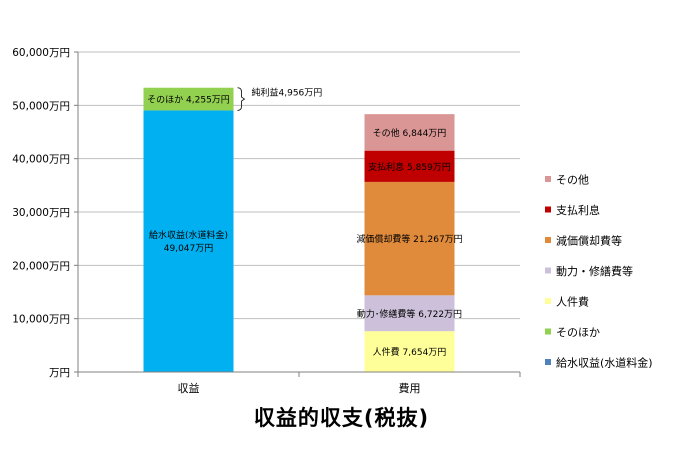 This screenshot has height=450, width=683. I want to click on annotation-label: 純利益4,956万円, so click(287, 93).